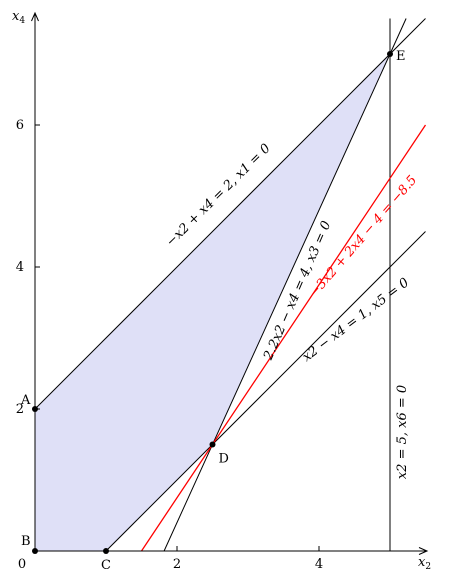 The width and height of the screenshot is (461, 582). What do you see at coordinates (401, 56) in the screenshot?
I see `point-label-E: E` at bounding box center [401, 56].